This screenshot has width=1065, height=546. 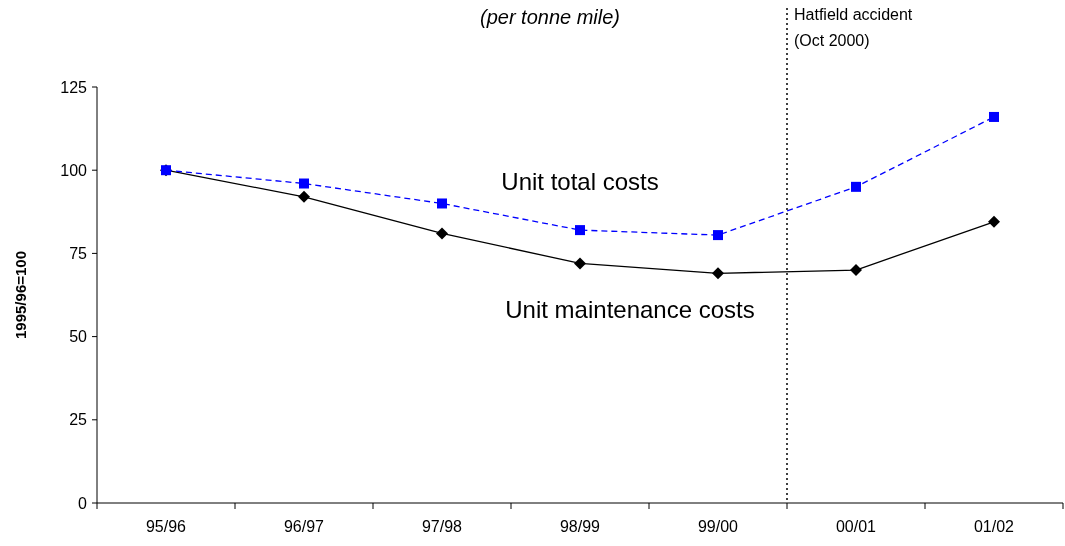 I want to click on y-tick-label: 25, so click(x=78, y=420).